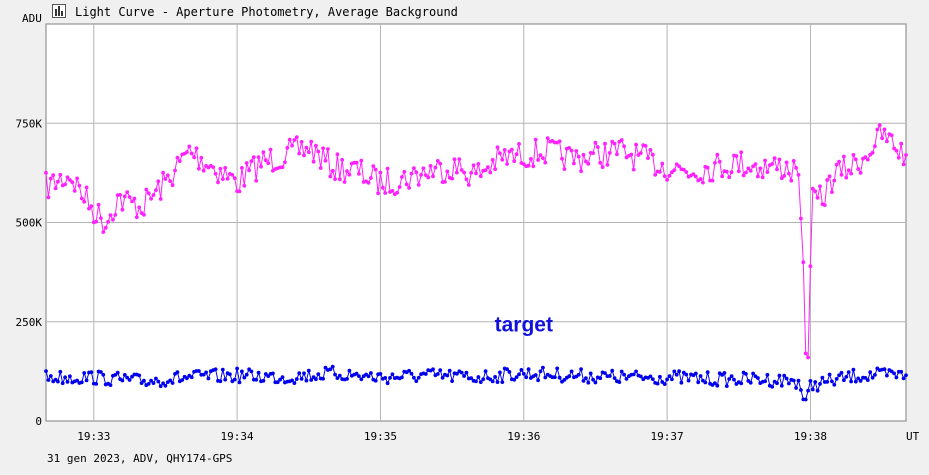 This screenshot has height=475, width=929. What do you see at coordinates (29, 123) in the screenshot?
I see `y-tick-label: 750K` at bounding box center [29, 123].